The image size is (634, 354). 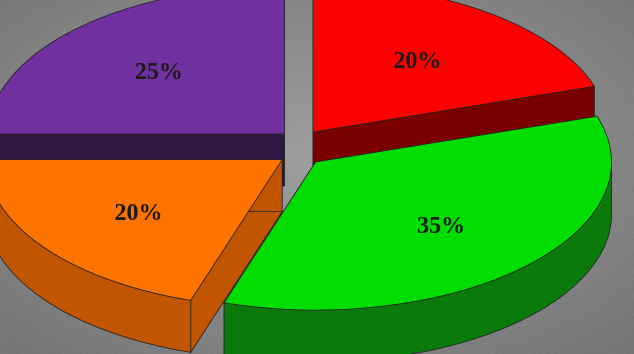 I want to click on pie-slice-3-label: 20%, so click(x=139, y=213).